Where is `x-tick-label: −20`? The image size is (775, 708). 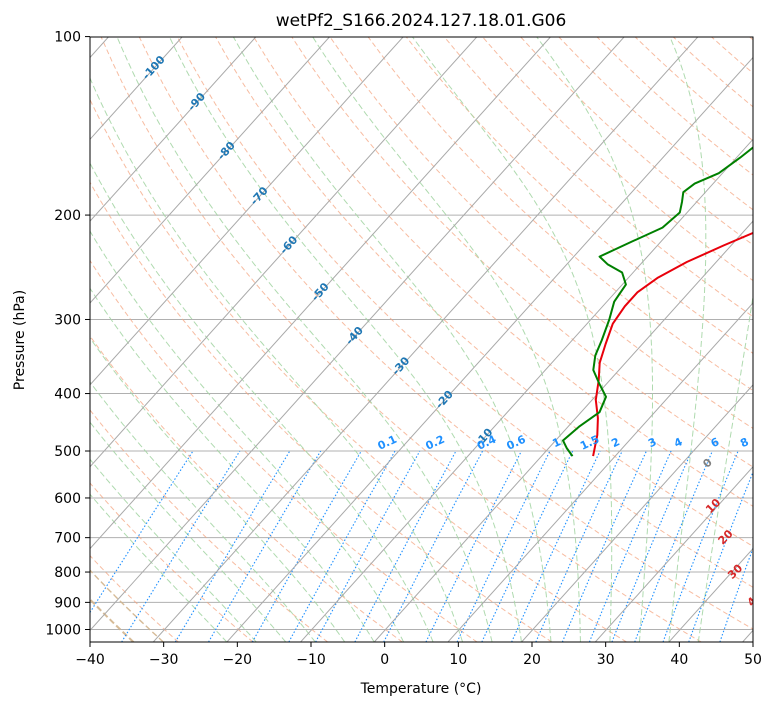
x-tick-label: −20 is located at coordinates (238, 660).